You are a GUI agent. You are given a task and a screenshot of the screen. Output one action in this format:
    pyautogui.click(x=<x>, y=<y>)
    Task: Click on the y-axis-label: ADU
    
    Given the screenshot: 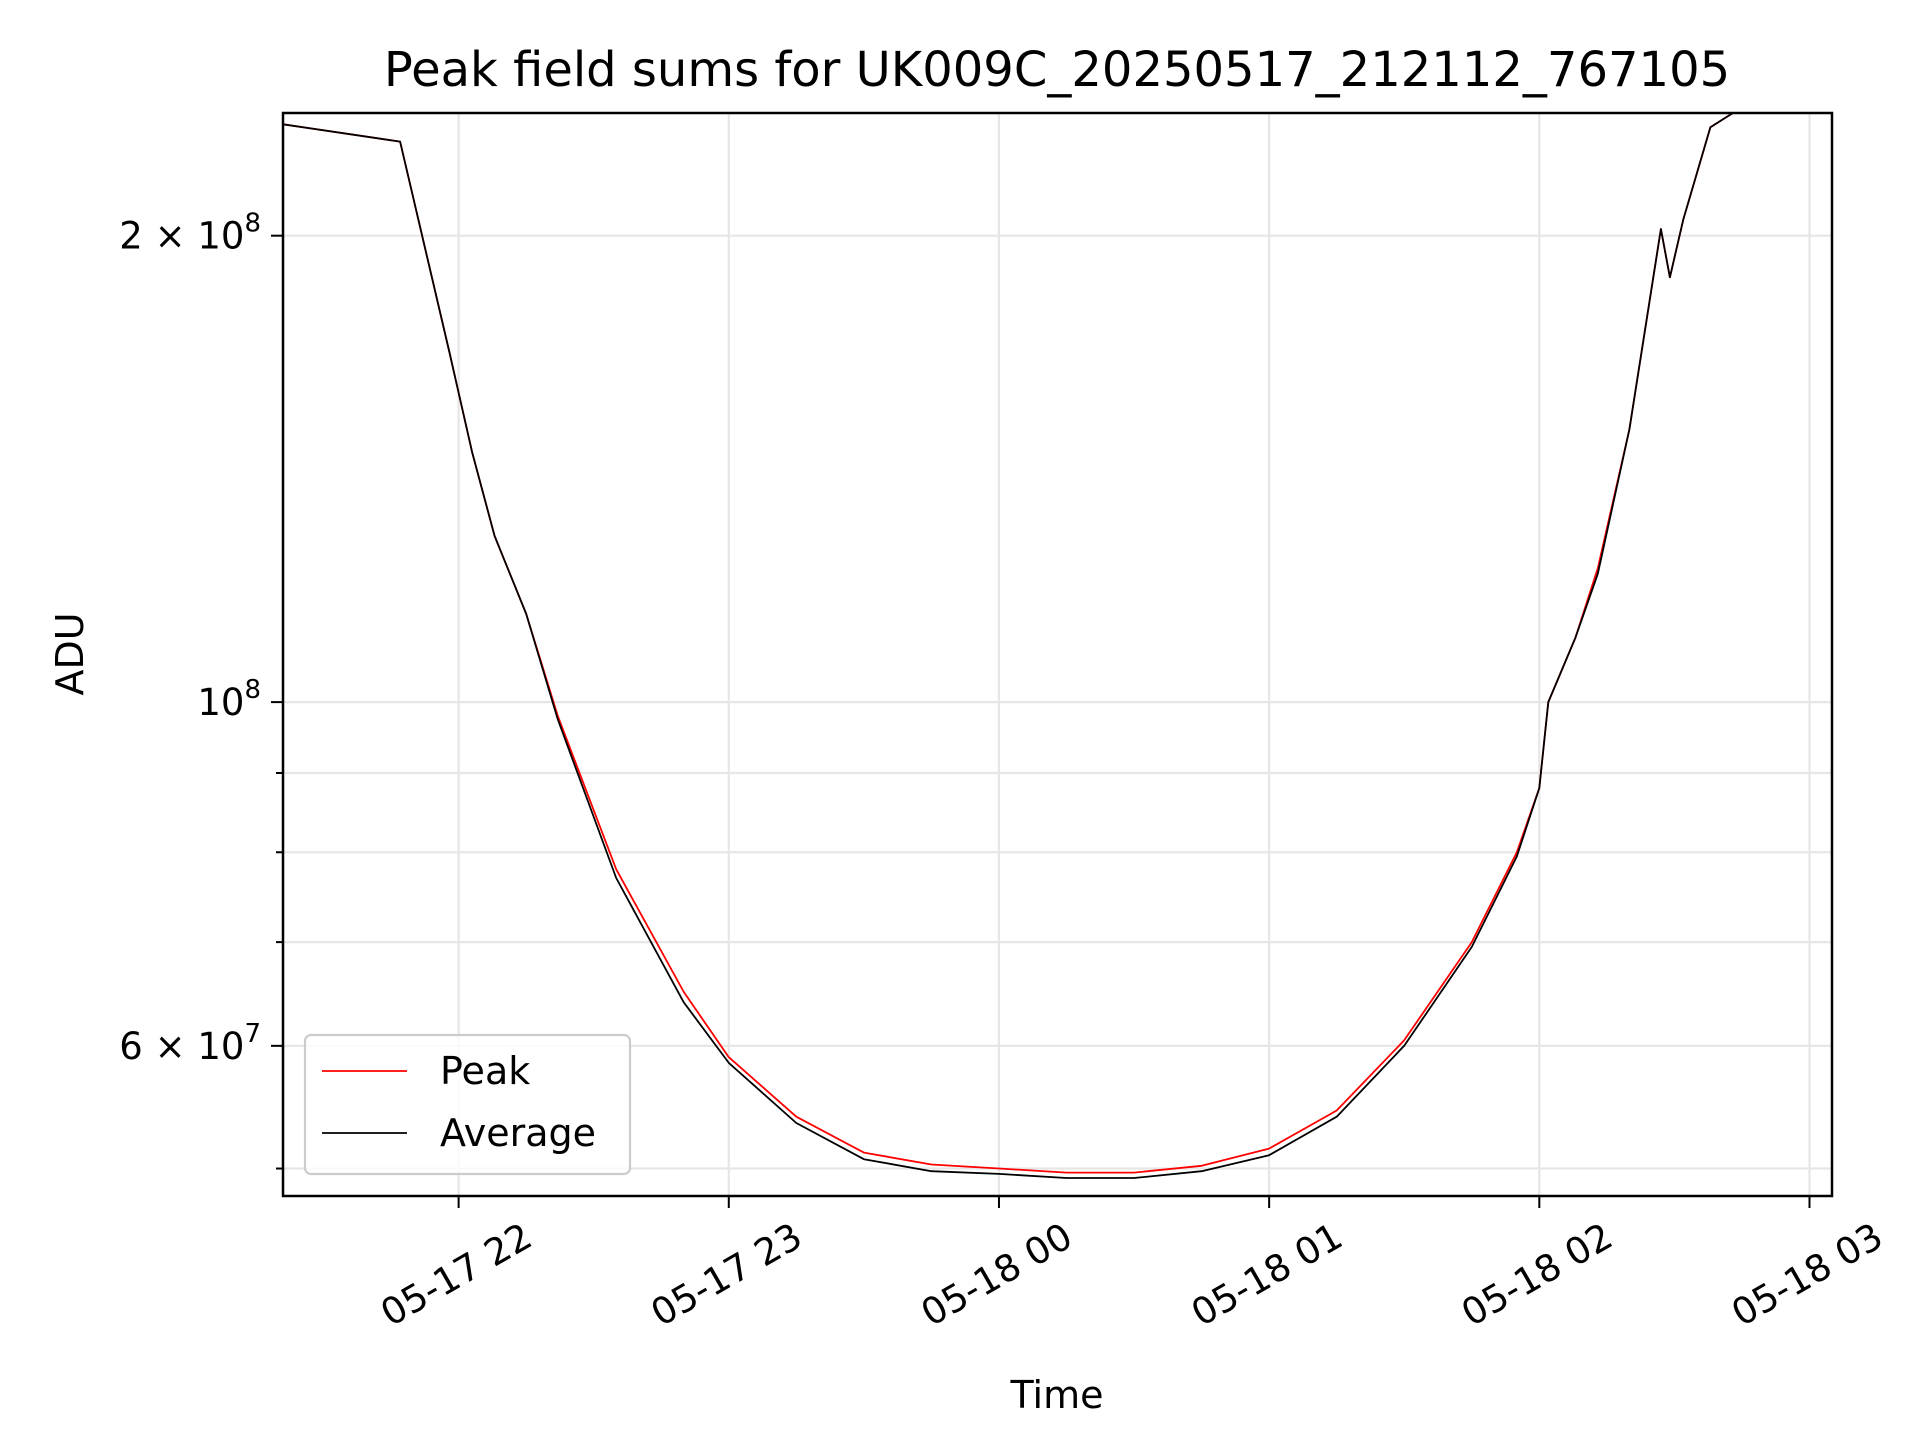 What is the action you would take?
    pyautogui.click(x=70, y=653)
    